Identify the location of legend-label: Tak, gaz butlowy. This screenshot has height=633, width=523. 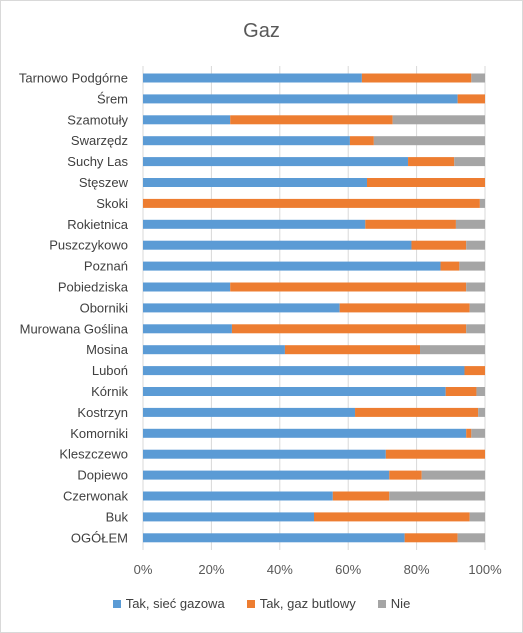
(307, 603).